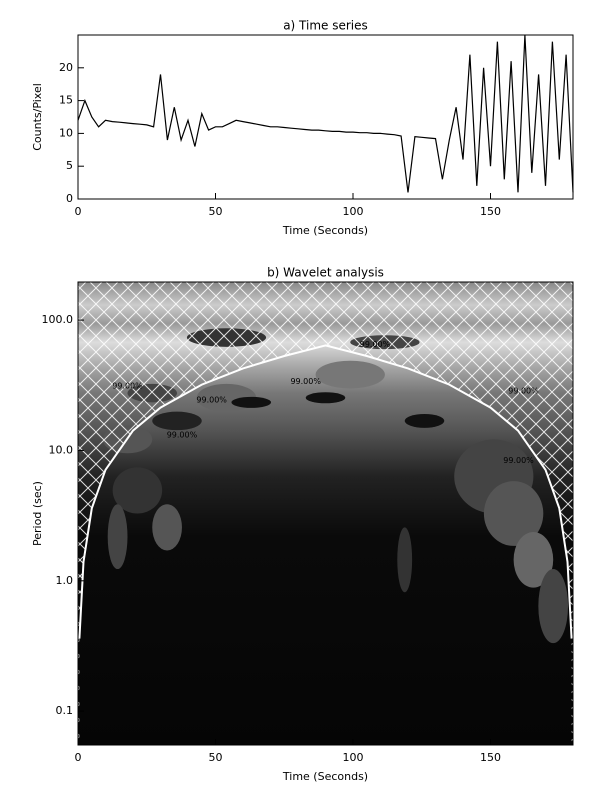 Image resolution: width=599 pixels, height=786 pixels. What do you see at coordinates (65, 710) in the screenshot?
I see `y-tick-label: 0.1` at bounding box center [65, 710].